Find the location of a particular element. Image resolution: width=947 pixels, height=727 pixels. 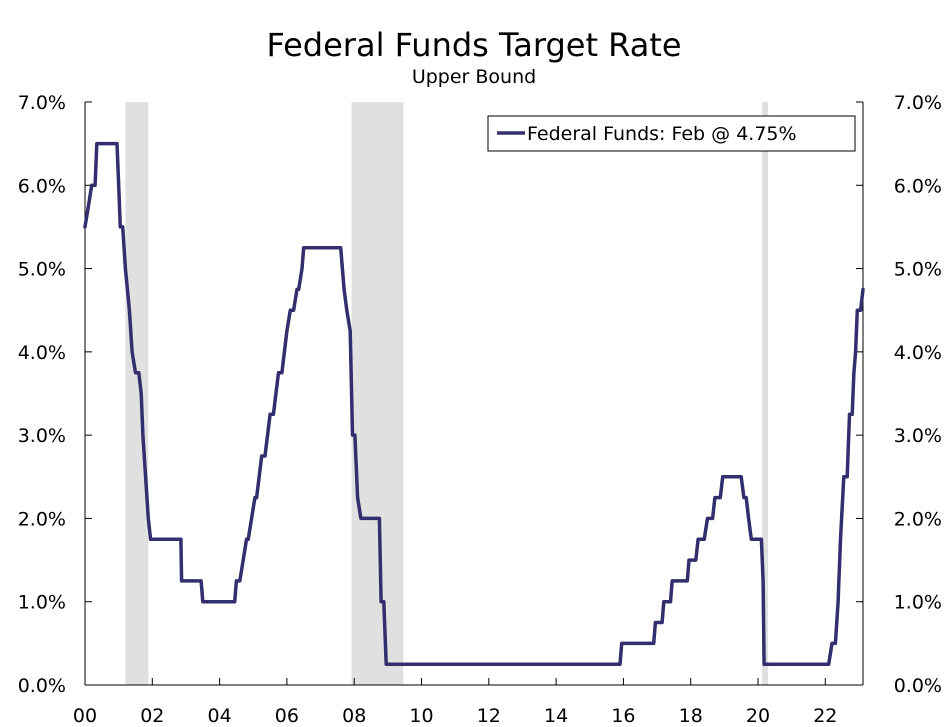

y-tick-label-right-7: 7.0% is located at coordinates (918, 103).